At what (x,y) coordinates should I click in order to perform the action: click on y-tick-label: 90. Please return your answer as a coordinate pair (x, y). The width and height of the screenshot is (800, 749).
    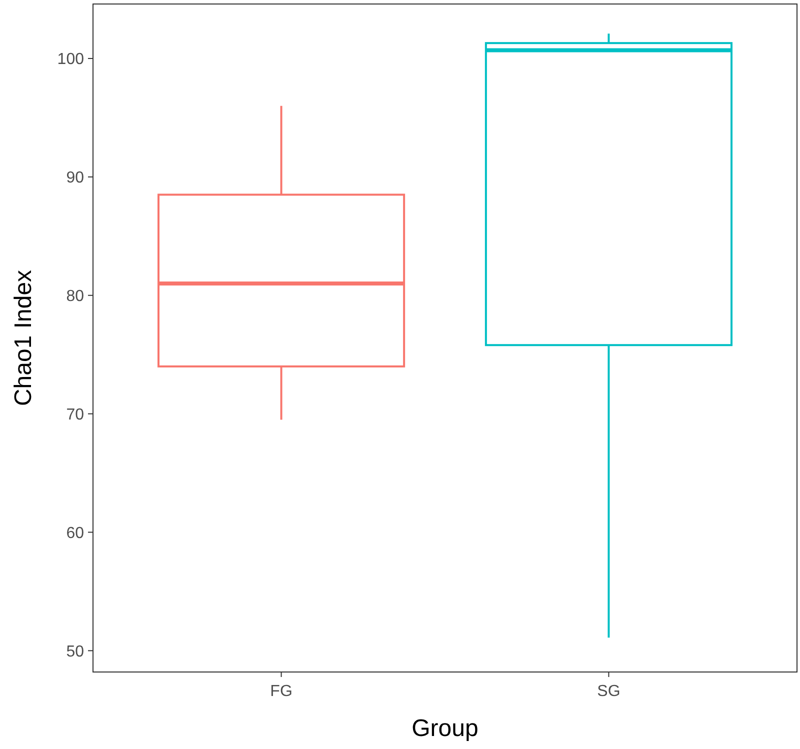
    Looking at the image, I should click on (75, 178).